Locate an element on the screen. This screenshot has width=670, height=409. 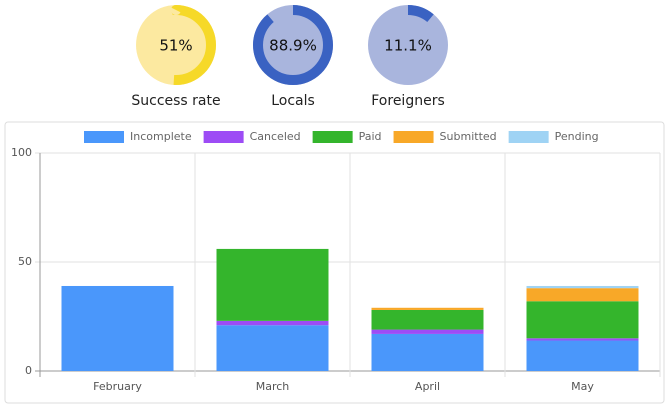
donut-caption: Locals is located at coordinates (293, 101).